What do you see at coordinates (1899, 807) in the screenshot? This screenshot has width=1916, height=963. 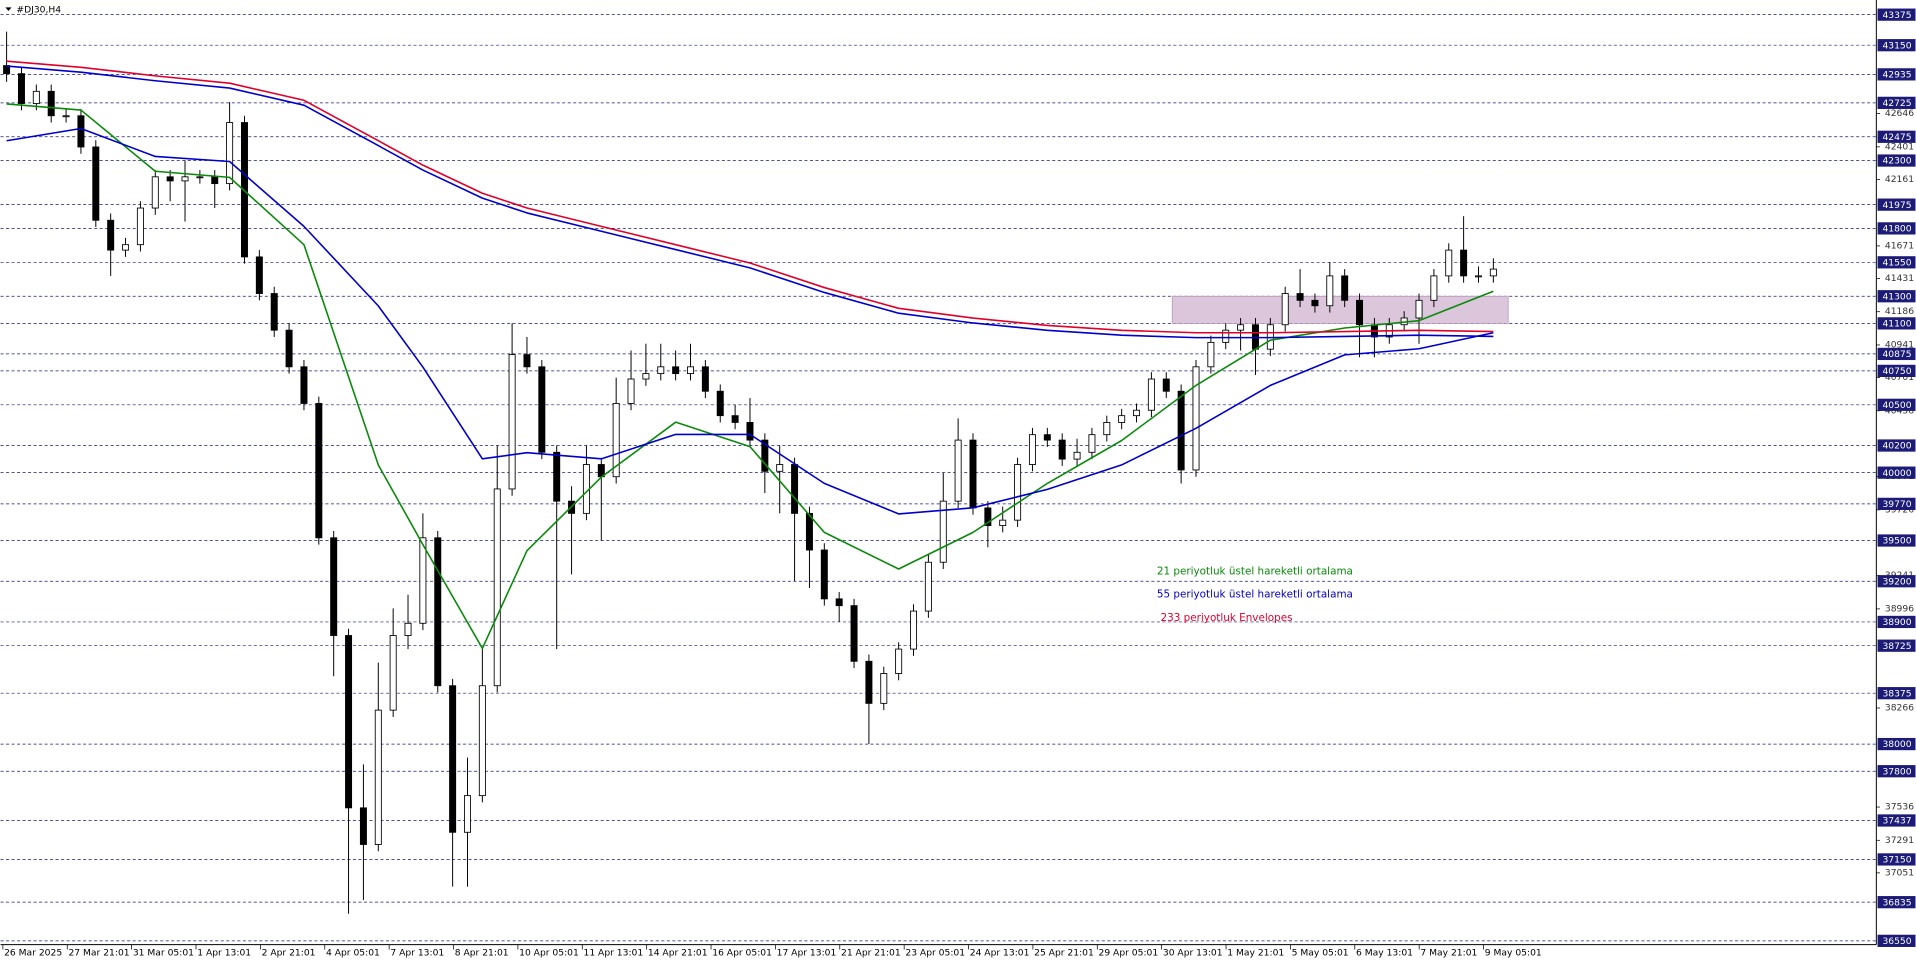 I see `y-tick-label: 37536` at bounding box center [1899, 807].